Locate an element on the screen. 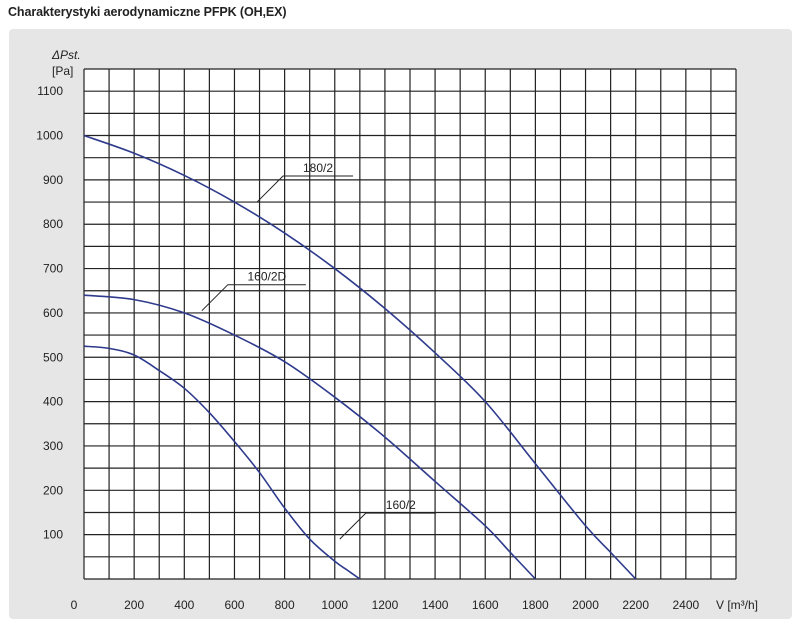  x-tick-label: 0 is located at coordinates (74, 605).